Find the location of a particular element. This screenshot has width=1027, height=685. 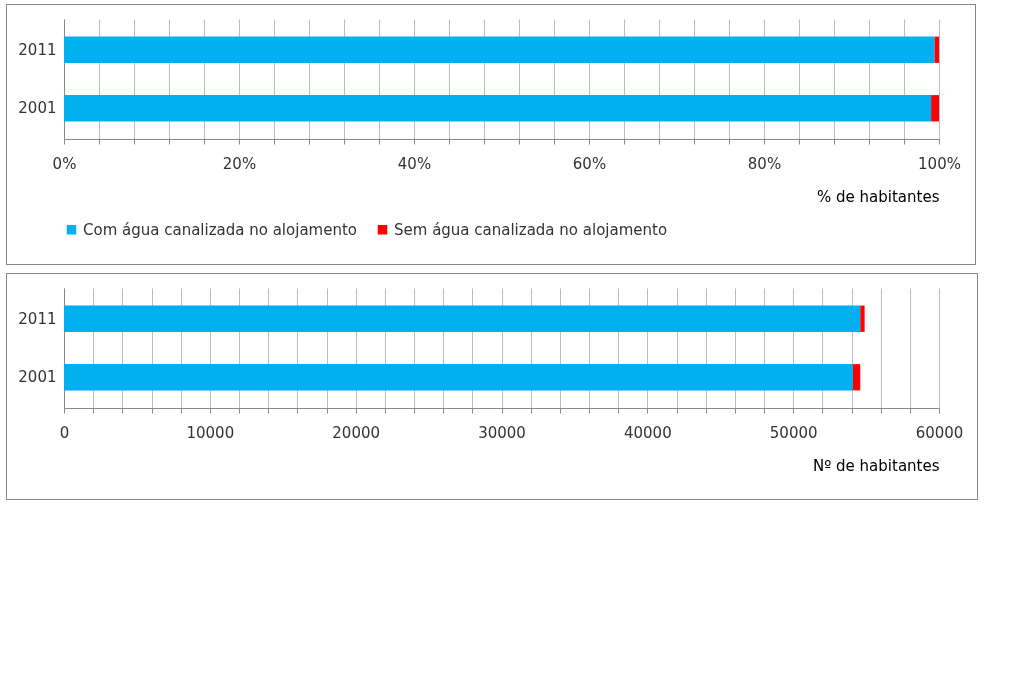

x-tick-label: 20000 is located at coordinates (356, 432).